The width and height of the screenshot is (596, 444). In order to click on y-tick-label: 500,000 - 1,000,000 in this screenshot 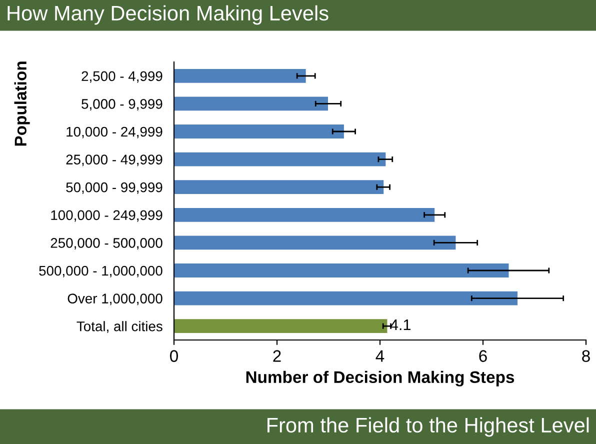, I will do `click(100, 272)`.